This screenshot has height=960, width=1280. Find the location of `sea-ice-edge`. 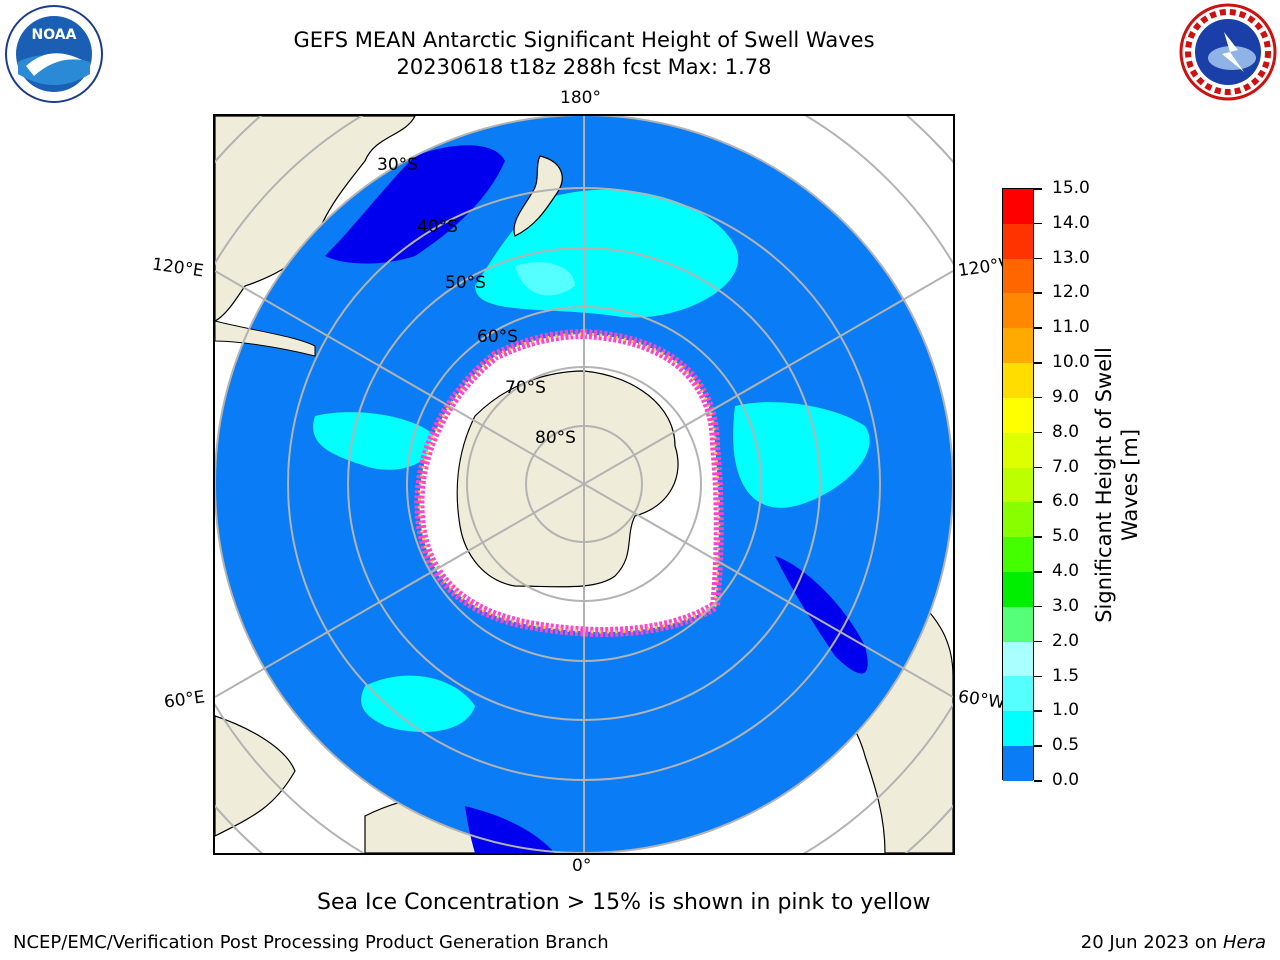

sea-ice-edge is located at coordinates (569, 483).